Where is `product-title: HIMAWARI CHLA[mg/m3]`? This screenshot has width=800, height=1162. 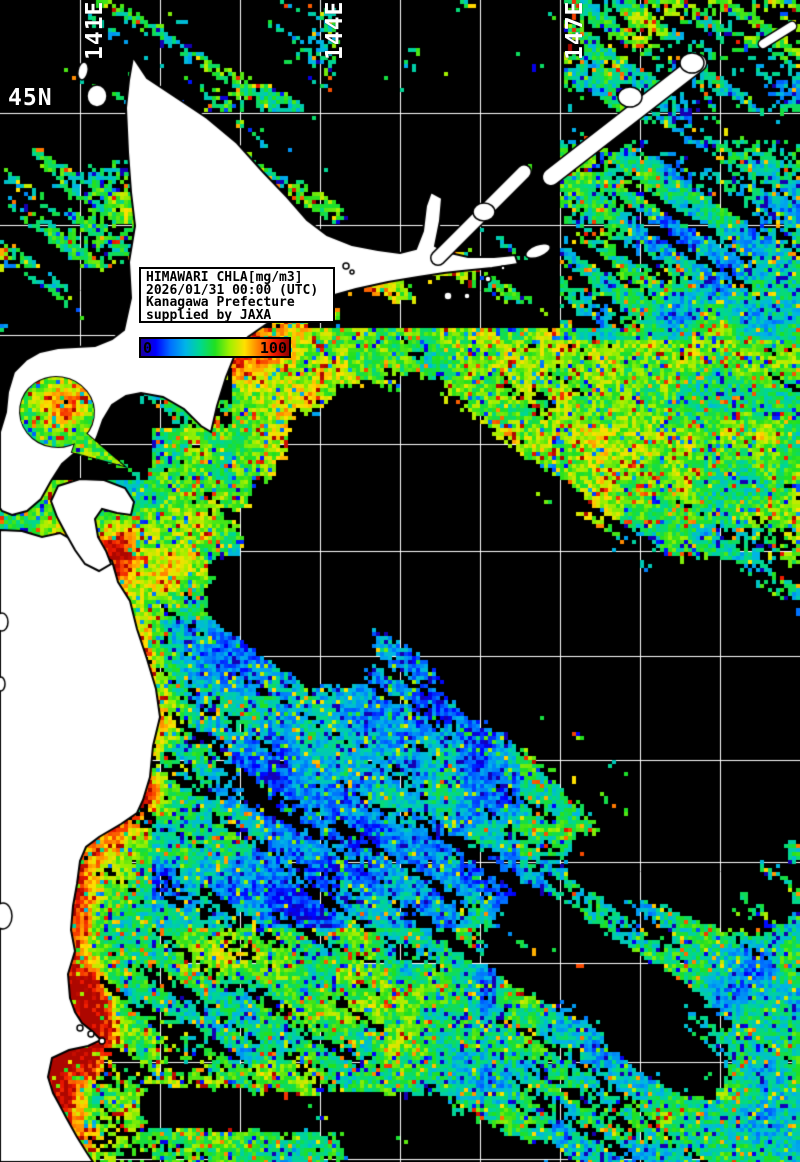 product-title: HIMAWARI CHLA[mg/m3] is located at coordinates (224, 277).